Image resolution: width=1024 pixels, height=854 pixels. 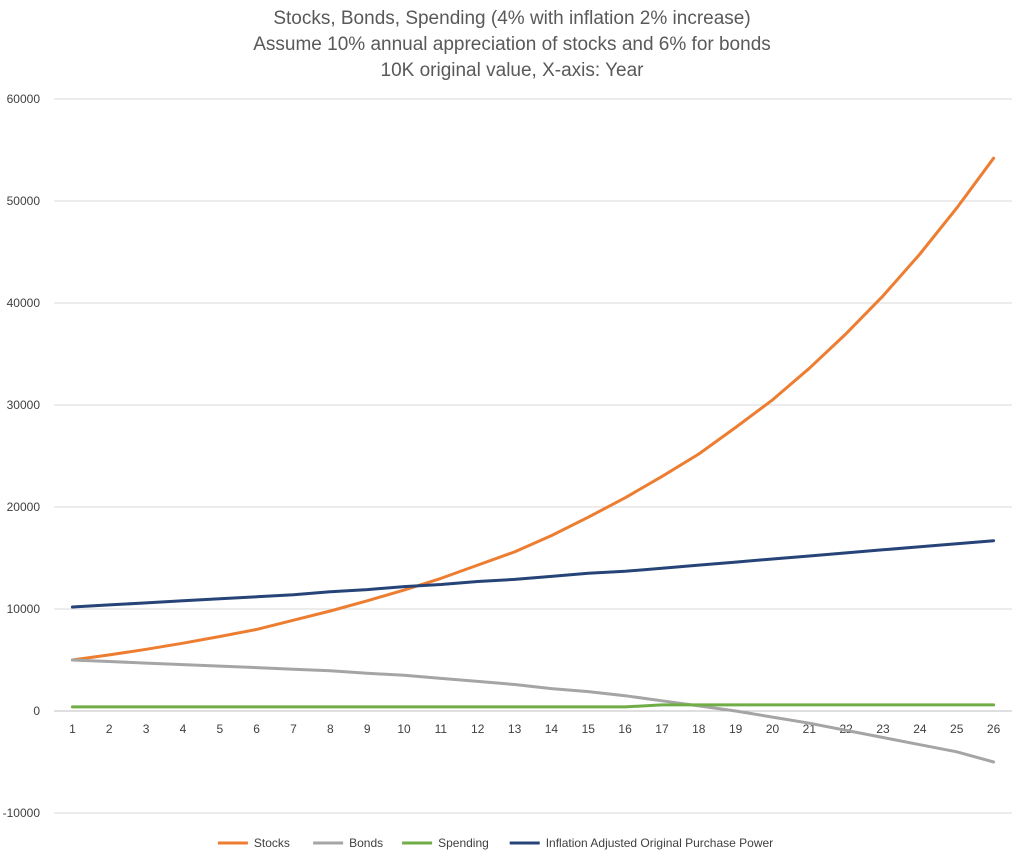 What do you see at coordinates (24, 609) in the screenshot?
I see `y-tick-label: 10000` at bounding box center [24, 609].